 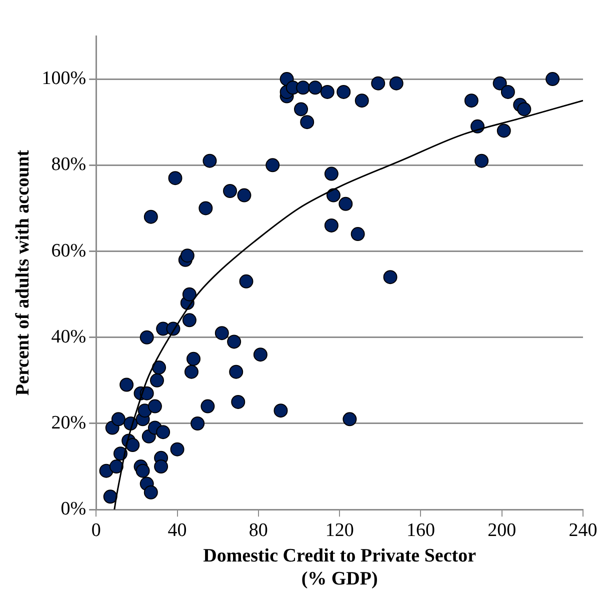 What do you see at coordinates (339, 530) in the screenshot?
I see `x-tick-label: 120` at bounding box center [339, 530].